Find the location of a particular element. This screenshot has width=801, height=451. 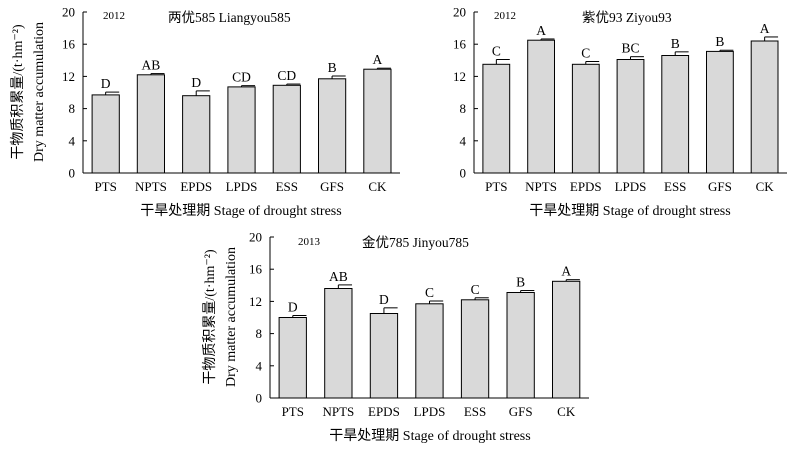

significance-letter: BC is located at coordinates (630, 48).